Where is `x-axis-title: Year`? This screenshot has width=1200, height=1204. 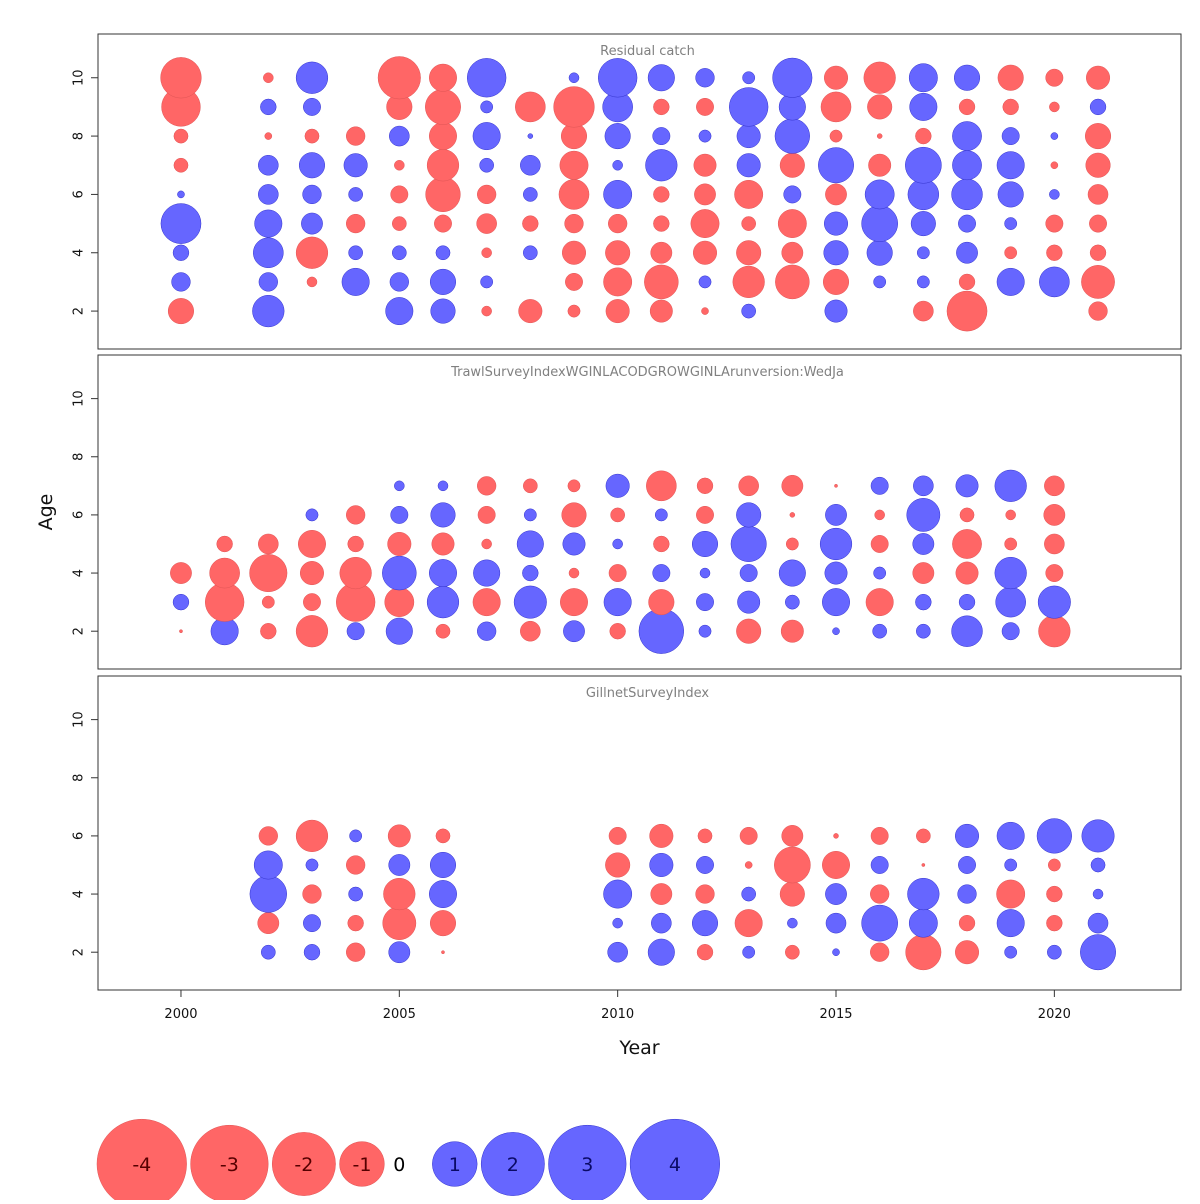
x-axis-title: Year is located at coordinates (638, 1048).